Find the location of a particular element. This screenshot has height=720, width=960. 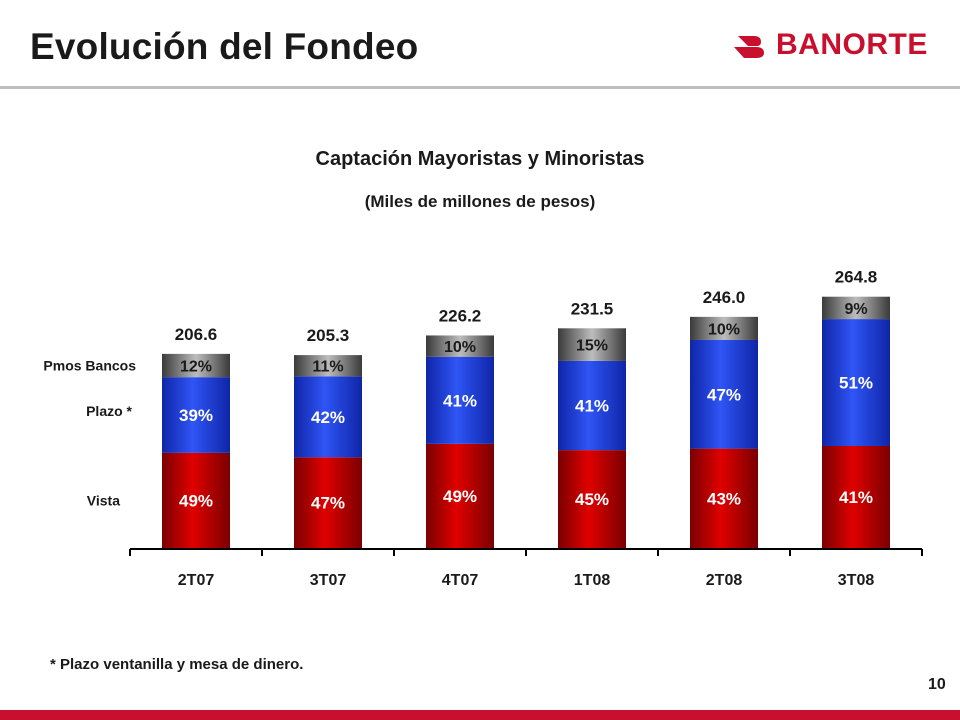

brand-name: BANORTE is located at coordinates (852, 44).